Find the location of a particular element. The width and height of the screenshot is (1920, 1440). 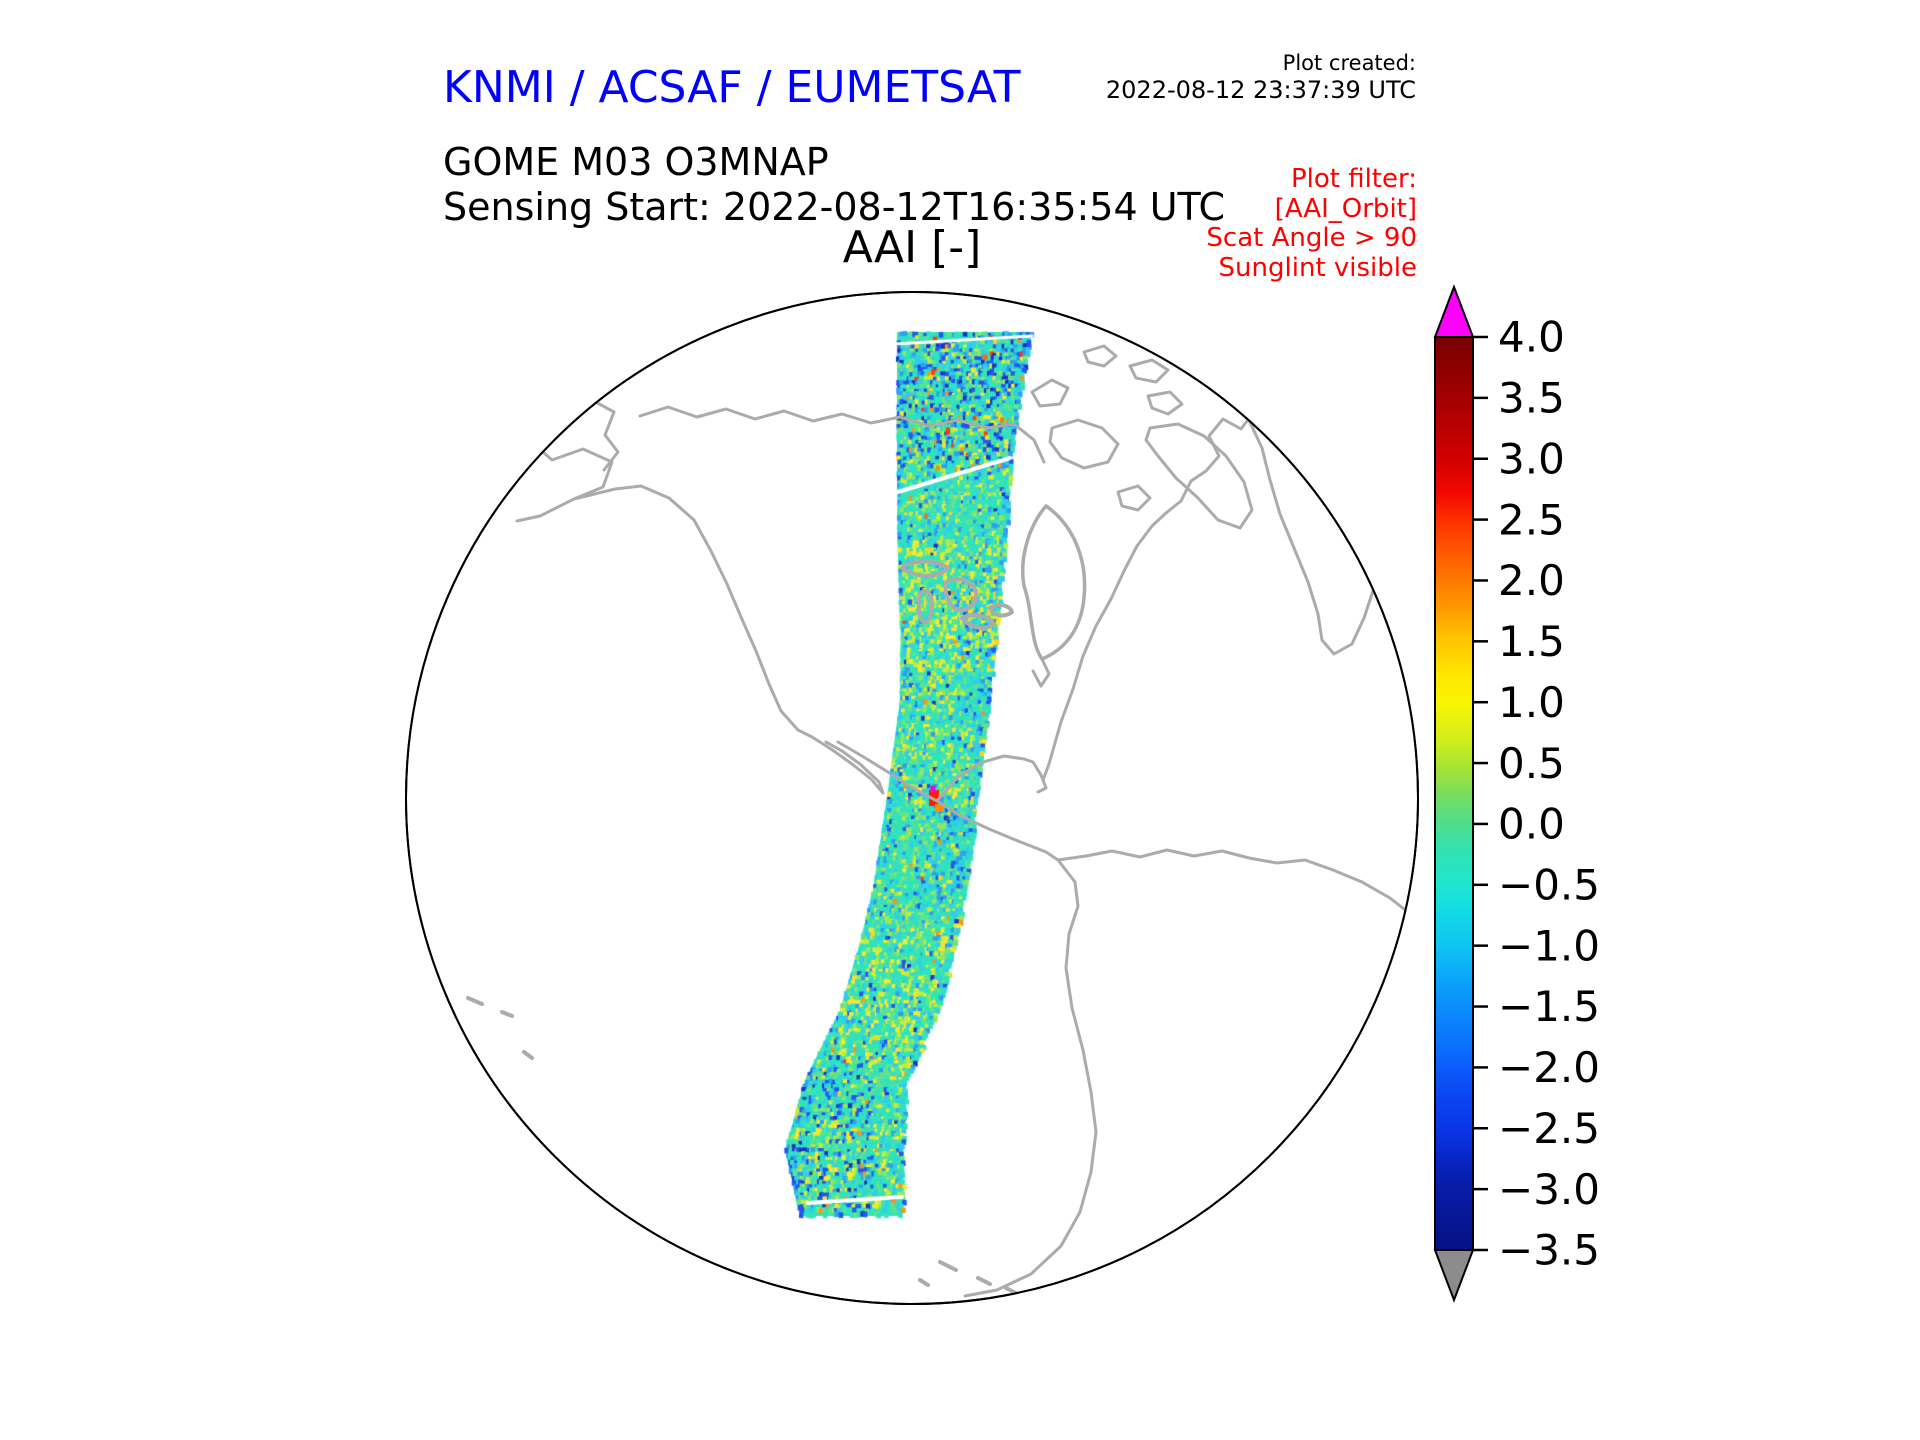

colorbar-tick-label: 0.5 is located at coordinates (1531, 763).